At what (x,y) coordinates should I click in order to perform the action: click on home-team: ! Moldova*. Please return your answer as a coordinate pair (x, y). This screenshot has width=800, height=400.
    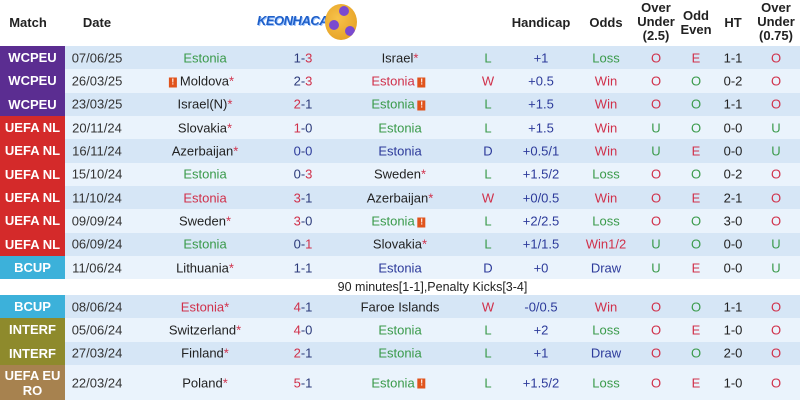
    Looking at the image, I should click on (200, 80).